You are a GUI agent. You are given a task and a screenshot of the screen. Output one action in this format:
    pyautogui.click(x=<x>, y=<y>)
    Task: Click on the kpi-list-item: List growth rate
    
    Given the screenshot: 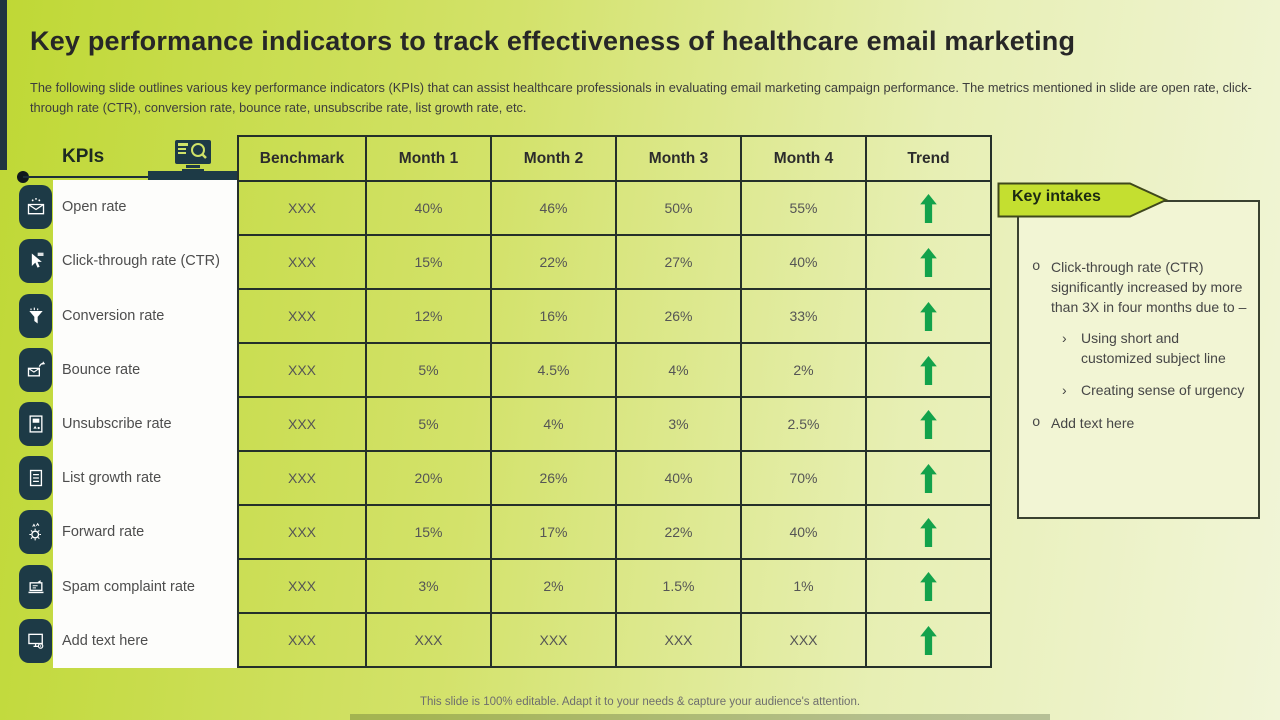 What is the action you would take?
    pyautogui.click(x=128, y=478)
    